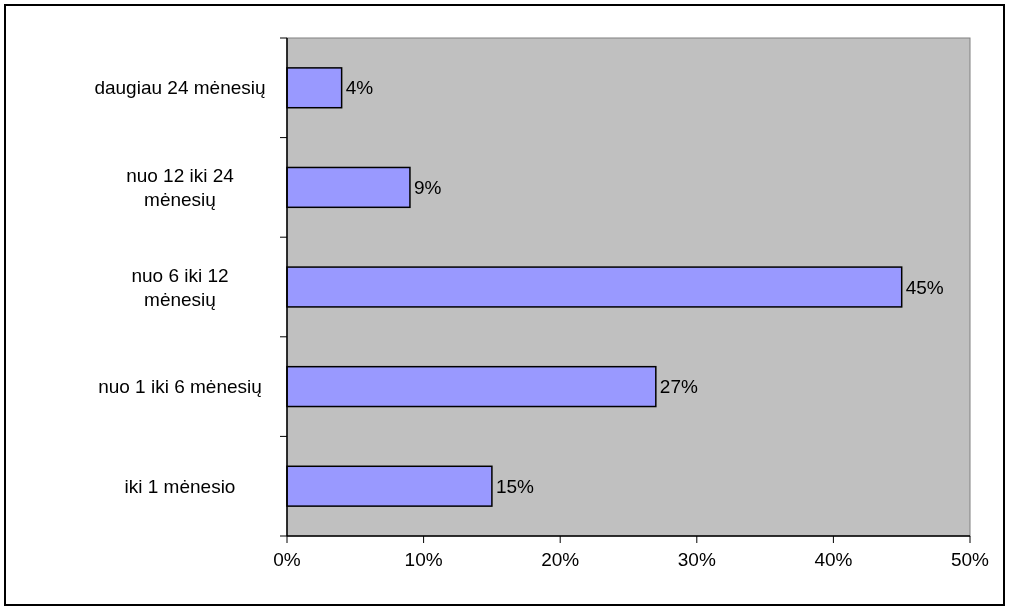 The image size is (1009, 612). What do you see at coordinates (423, 559) in the screenshot?
I see `x-tick-label: 10%` at bounding box center [423, 559].